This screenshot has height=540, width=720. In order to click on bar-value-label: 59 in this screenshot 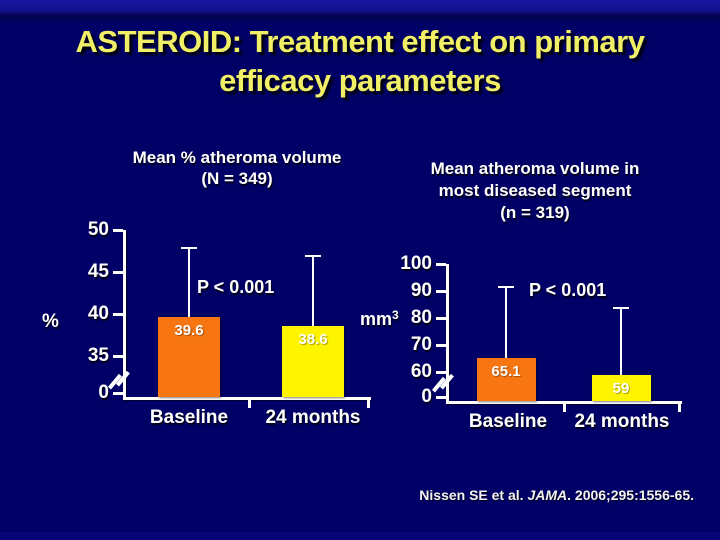, I will do `click(621, 388)`.